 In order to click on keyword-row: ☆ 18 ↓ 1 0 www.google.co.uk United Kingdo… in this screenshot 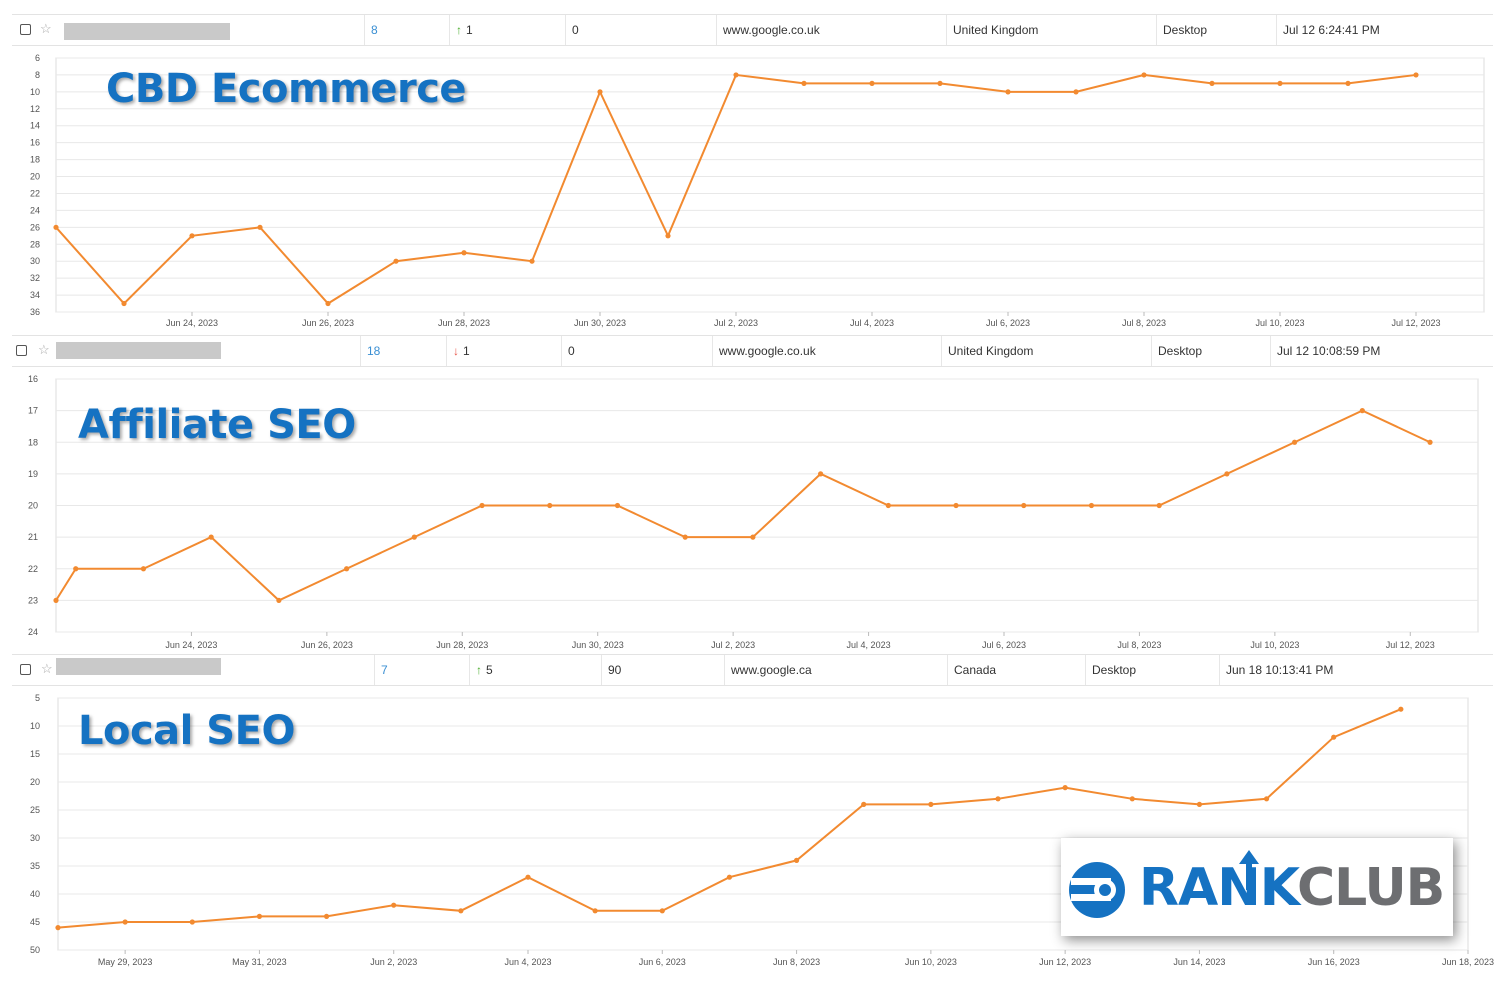, I will do `click(752, 351)`.